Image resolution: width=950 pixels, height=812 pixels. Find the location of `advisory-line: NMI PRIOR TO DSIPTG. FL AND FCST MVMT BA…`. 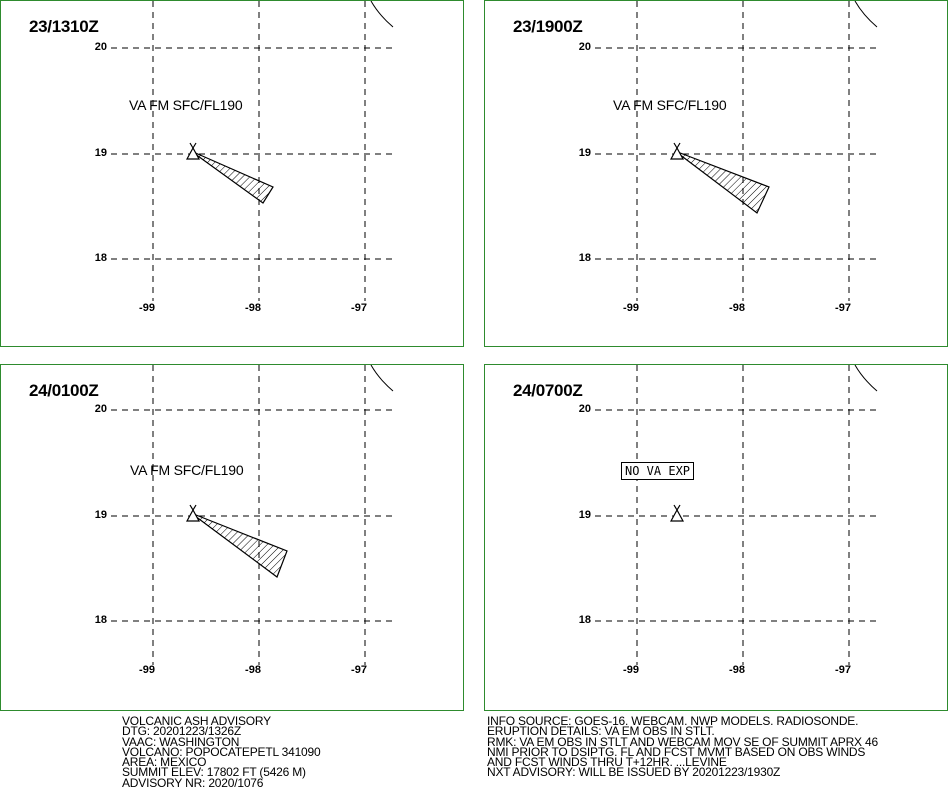

advisory-line: NMI PRIOR TO DSIPTG. FL AND FCST MVMT BA… is located at coordinates (676, 751).